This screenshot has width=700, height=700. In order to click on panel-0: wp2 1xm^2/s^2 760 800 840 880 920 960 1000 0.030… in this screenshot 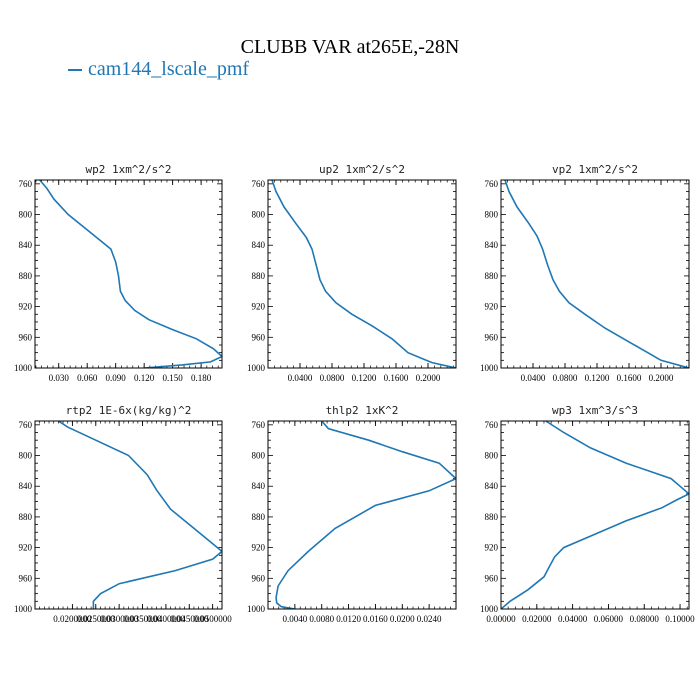, I will do `click(118, 273)`.